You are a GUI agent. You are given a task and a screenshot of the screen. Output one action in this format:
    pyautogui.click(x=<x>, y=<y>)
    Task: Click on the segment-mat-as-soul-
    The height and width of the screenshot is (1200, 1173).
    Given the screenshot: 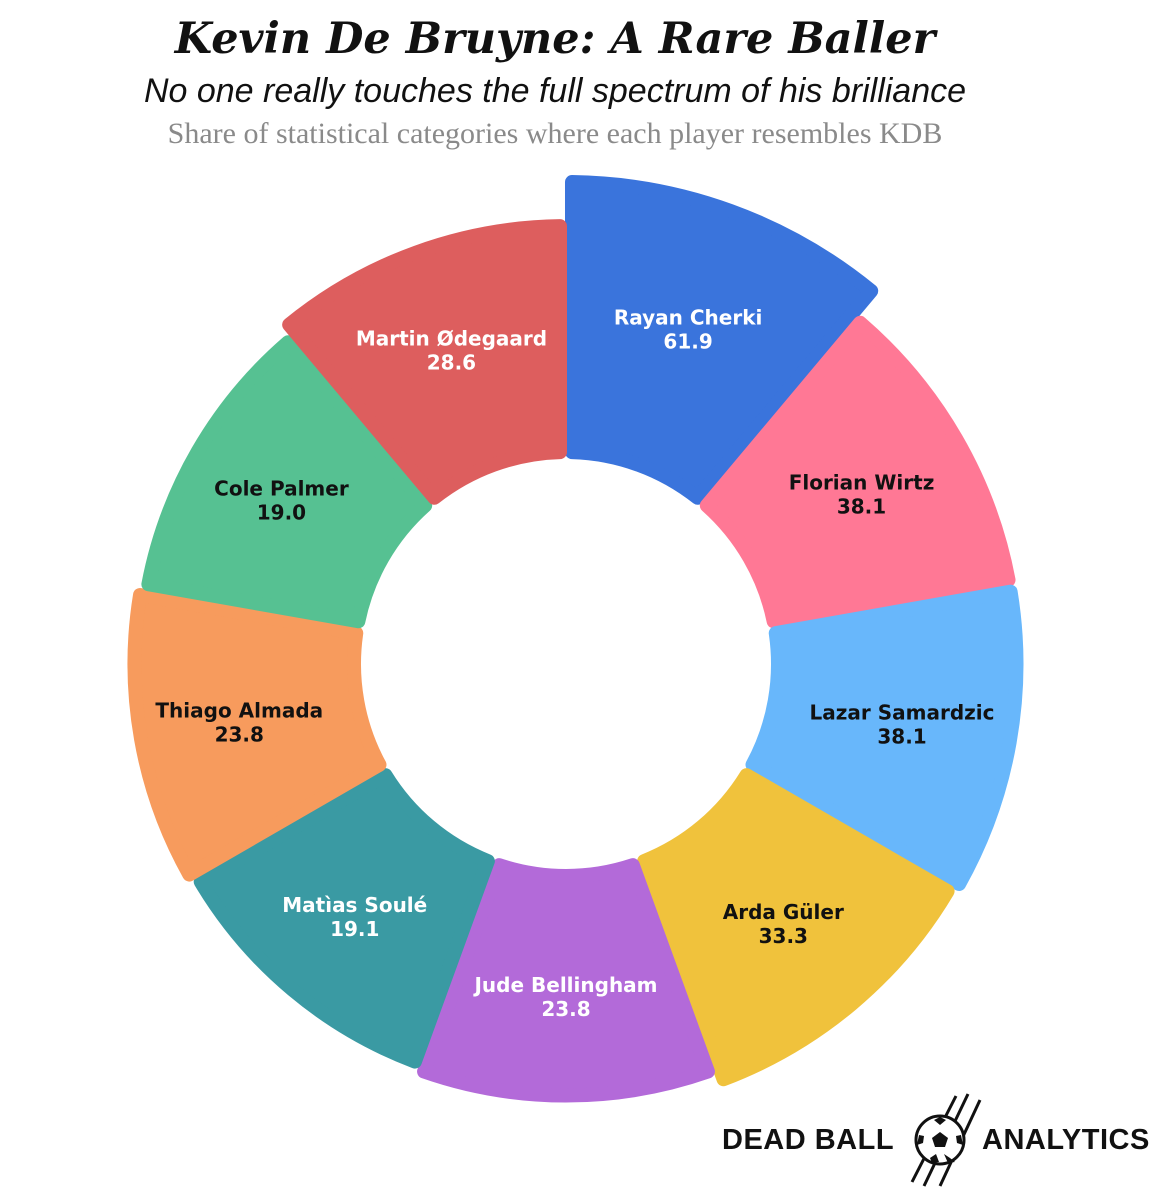 What is the action you would take?
    pyautogui.click(x=344, y=918)
    